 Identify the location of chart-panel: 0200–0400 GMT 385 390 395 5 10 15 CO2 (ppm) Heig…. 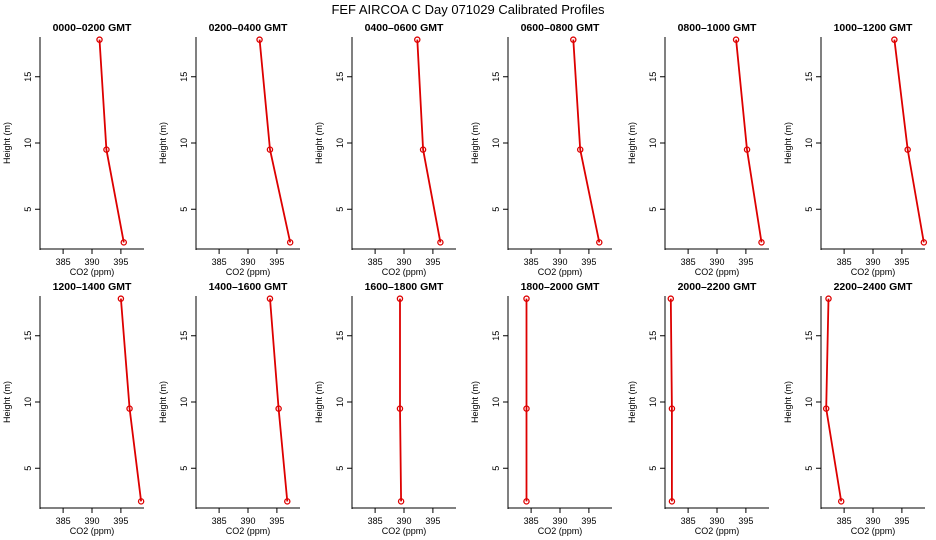
(229, 149).